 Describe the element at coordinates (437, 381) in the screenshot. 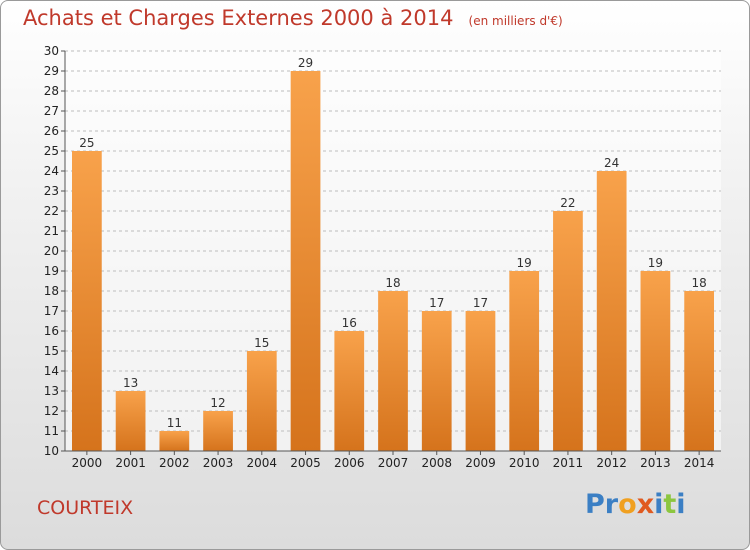

I see `bar-2008` at that location.